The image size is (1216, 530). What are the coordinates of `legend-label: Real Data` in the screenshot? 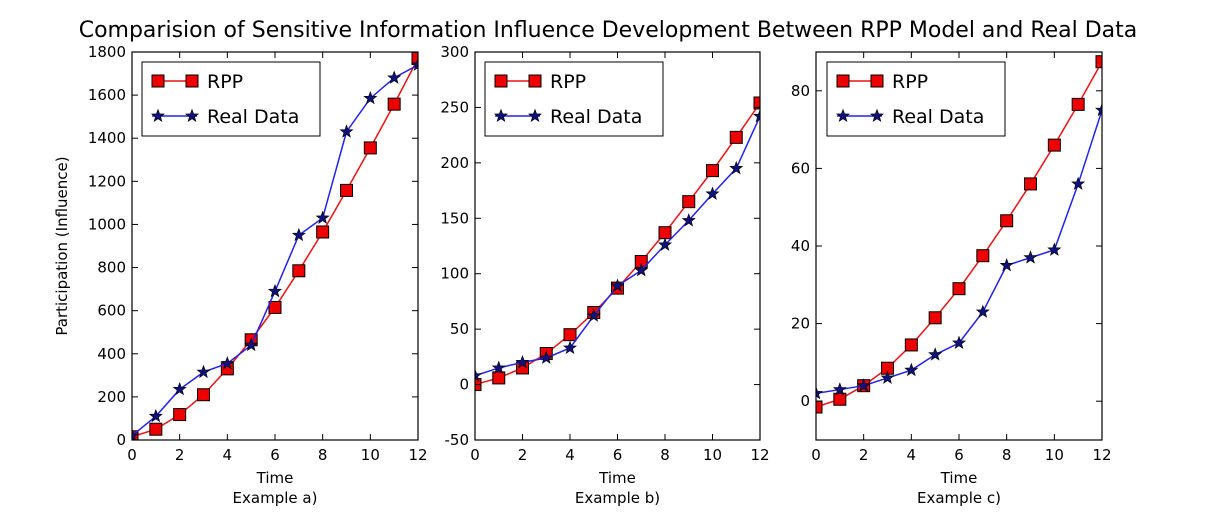 It's located at (253, 117).